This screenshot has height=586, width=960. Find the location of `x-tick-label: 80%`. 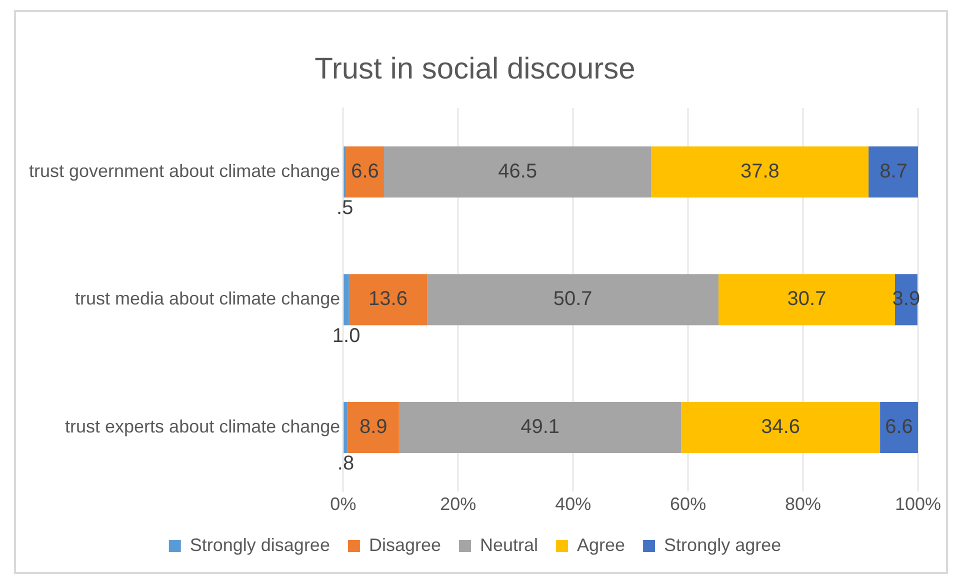

x-tick-label: 80% is located at coordinates (803, 504).